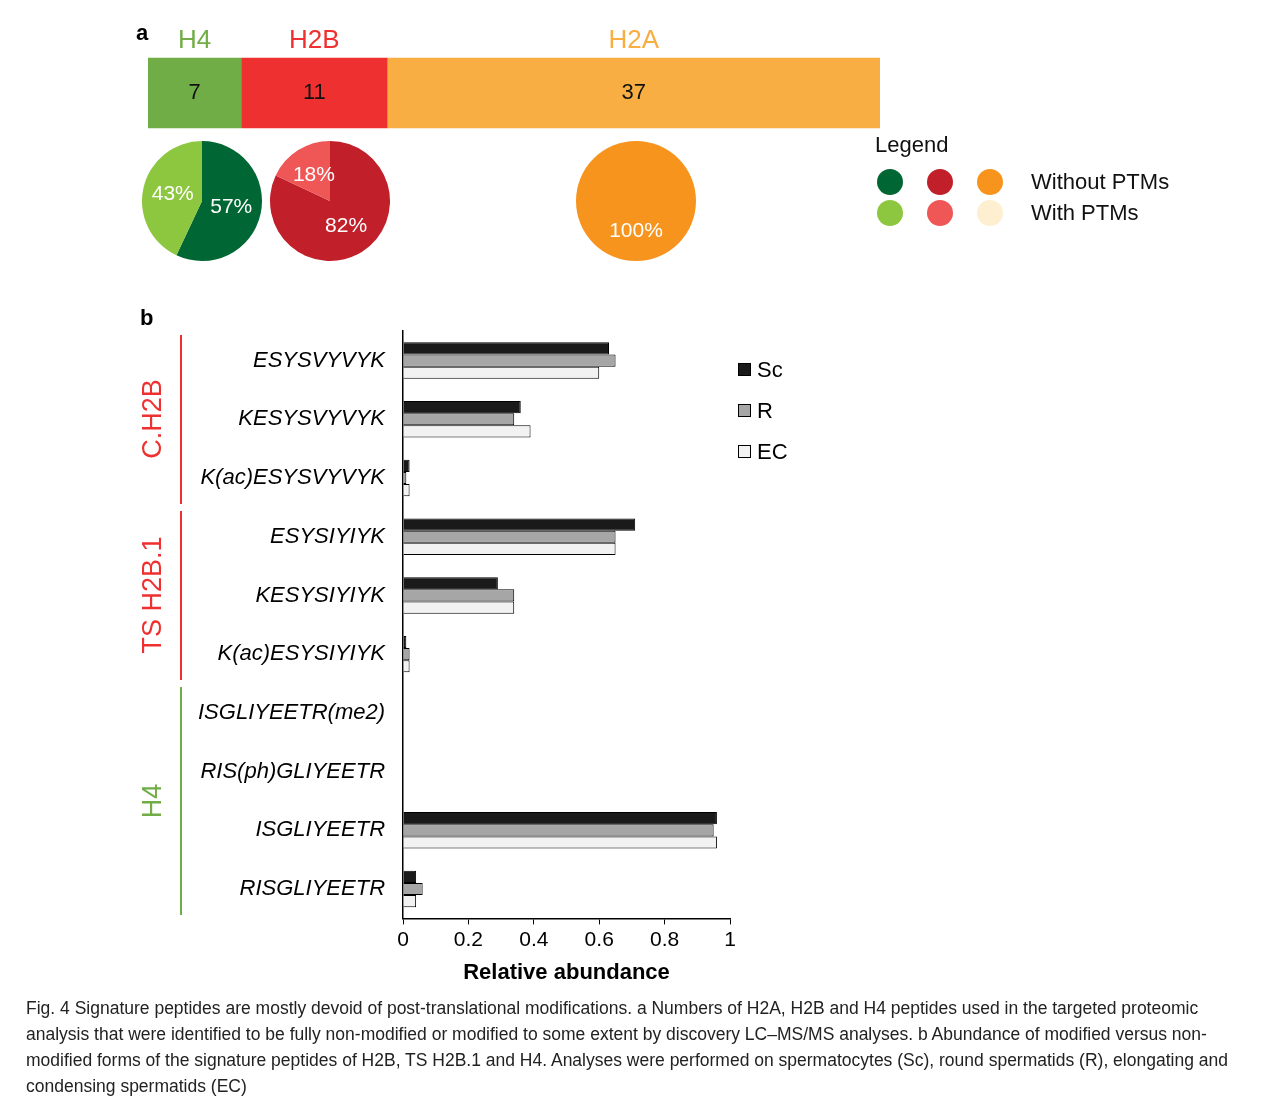 The image size is (1287, 1107). Describe the element at coordinates (152, 595) in the screenshot. I see `text: TS H2B.1` at that location.